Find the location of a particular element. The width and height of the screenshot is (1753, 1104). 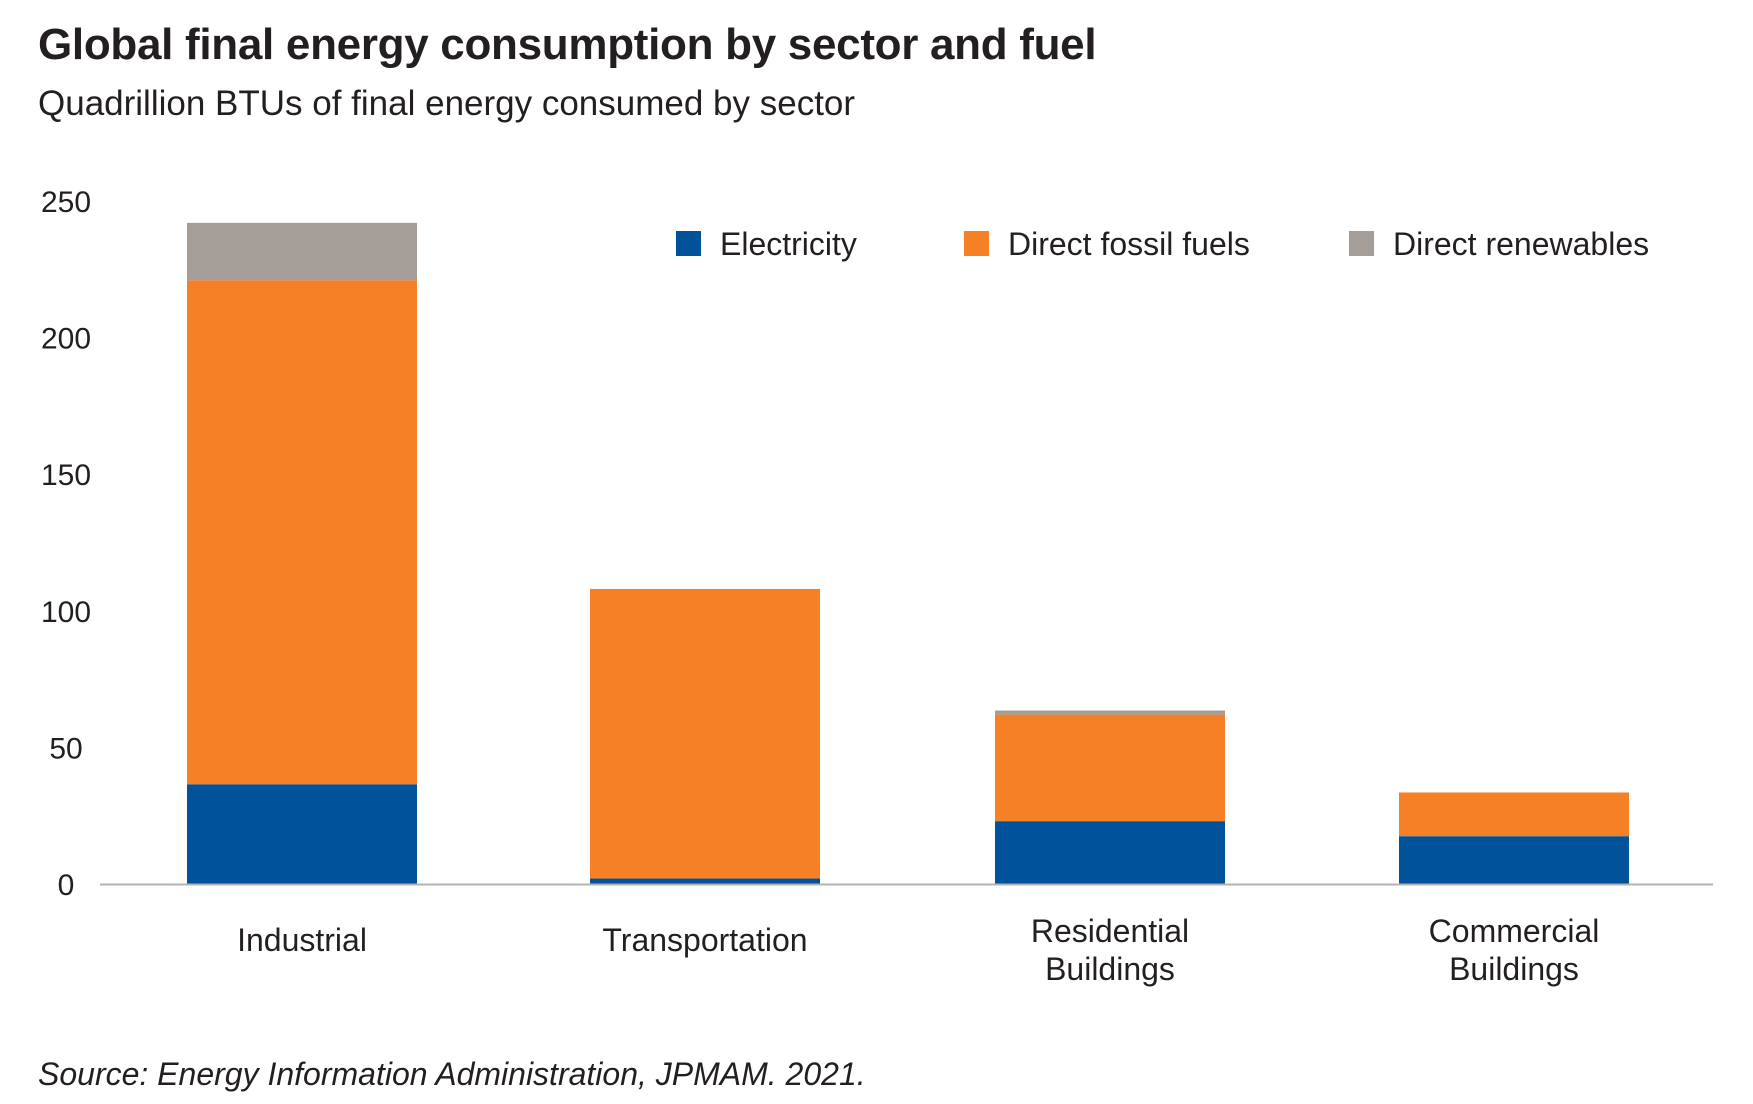

y-tick-label: 100 is located at coordinates (66, 612).